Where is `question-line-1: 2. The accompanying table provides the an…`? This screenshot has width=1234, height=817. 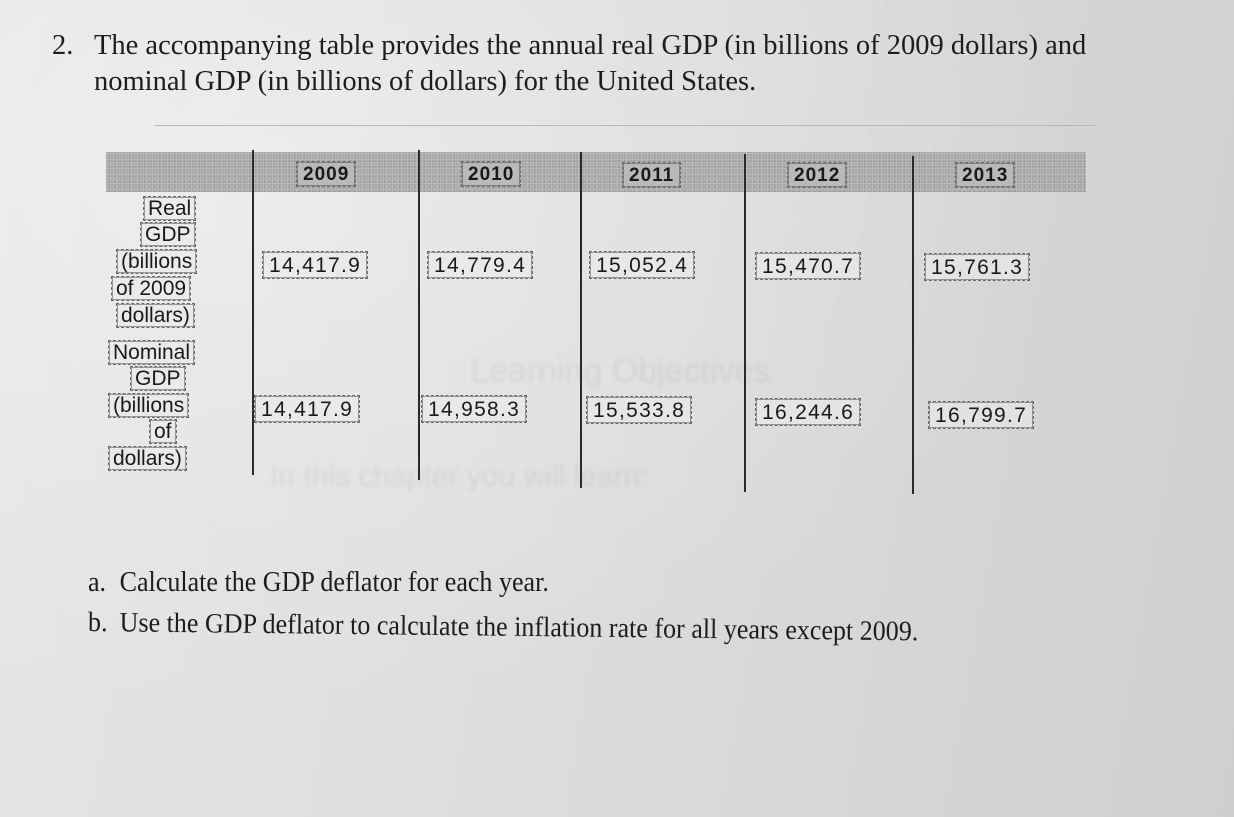
question-line-1: 2. The accompanying table provides the an… is located at coordinates (622, 46).